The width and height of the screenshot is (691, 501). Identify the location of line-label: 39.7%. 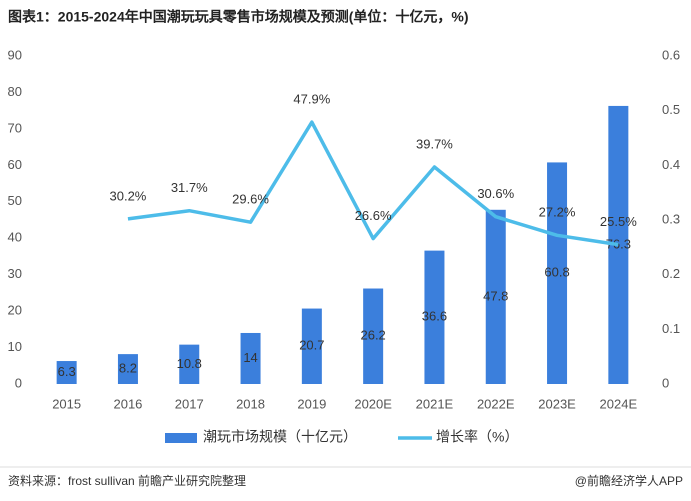
(434, 143).